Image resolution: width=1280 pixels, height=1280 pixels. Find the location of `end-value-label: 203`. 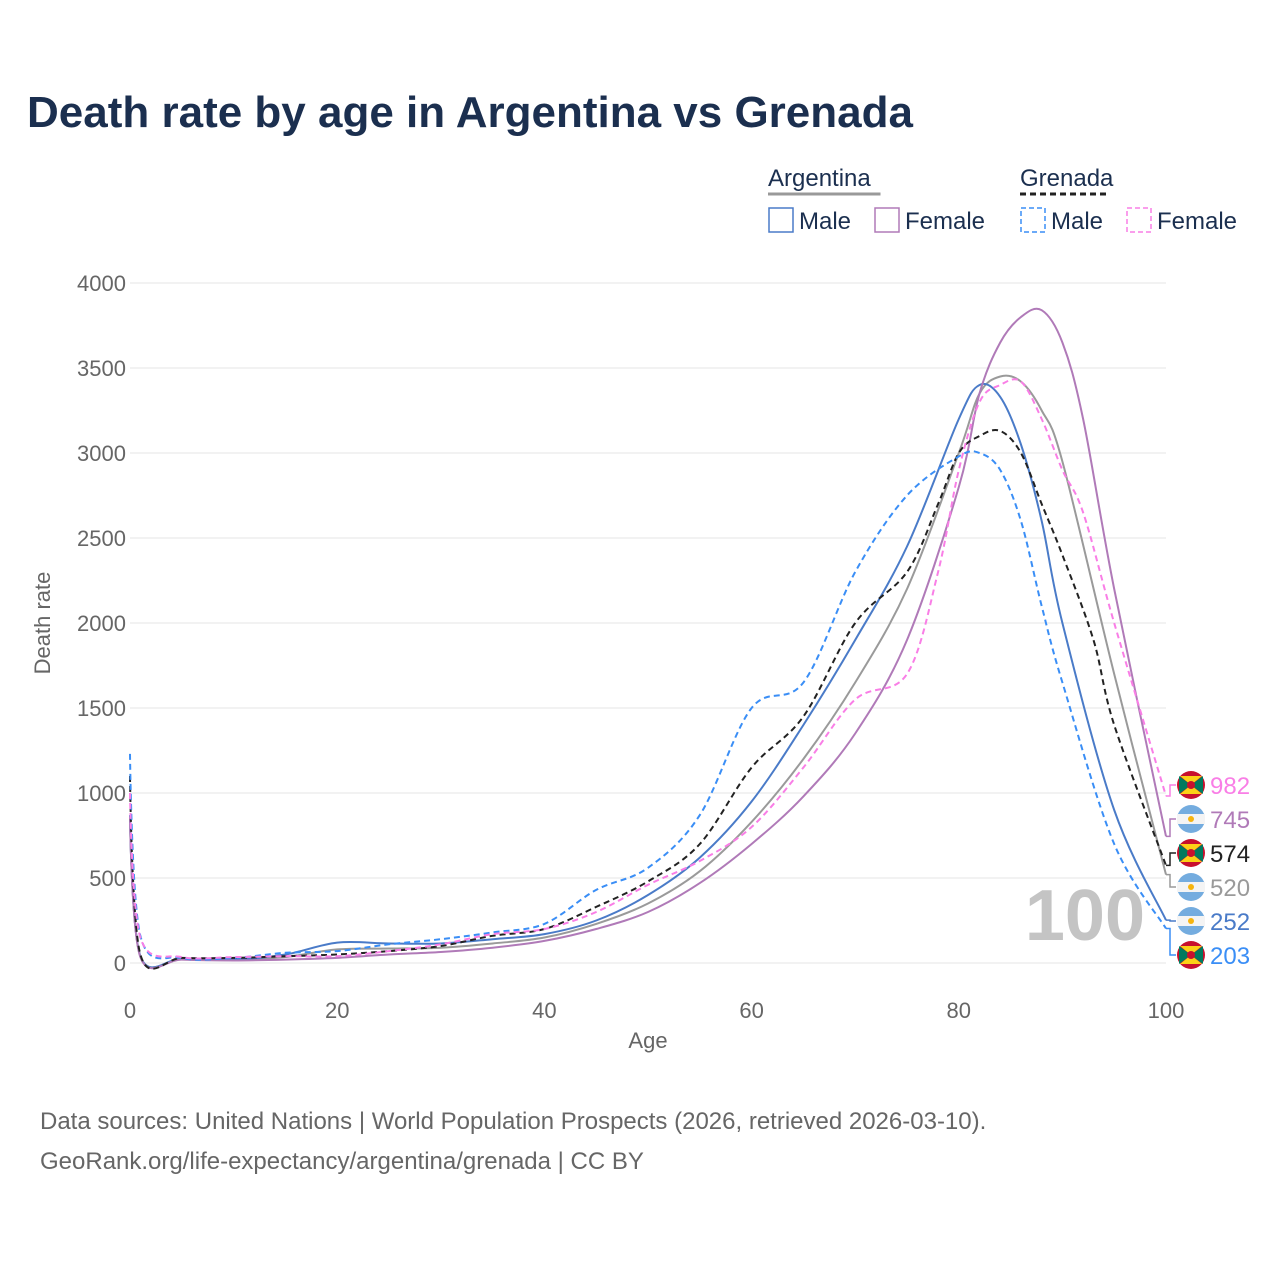

end-value-label: 203 is located at coordinates (1230, 956).